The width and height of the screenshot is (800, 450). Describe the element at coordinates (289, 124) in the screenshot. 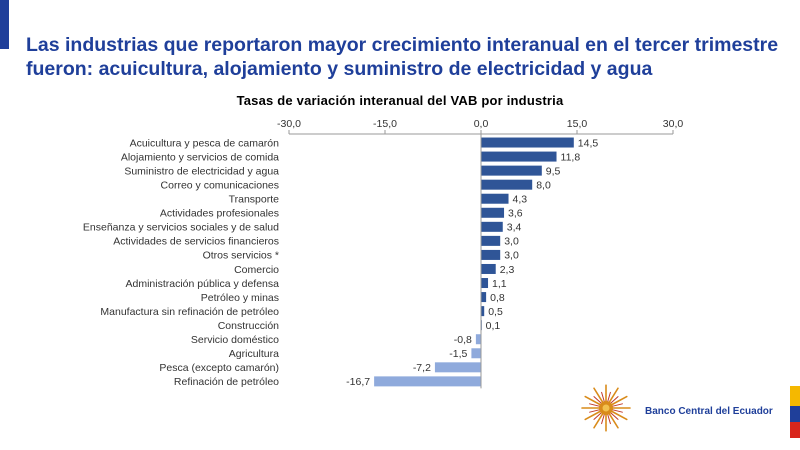

I see `x-tick-label: -30,0` at that location.